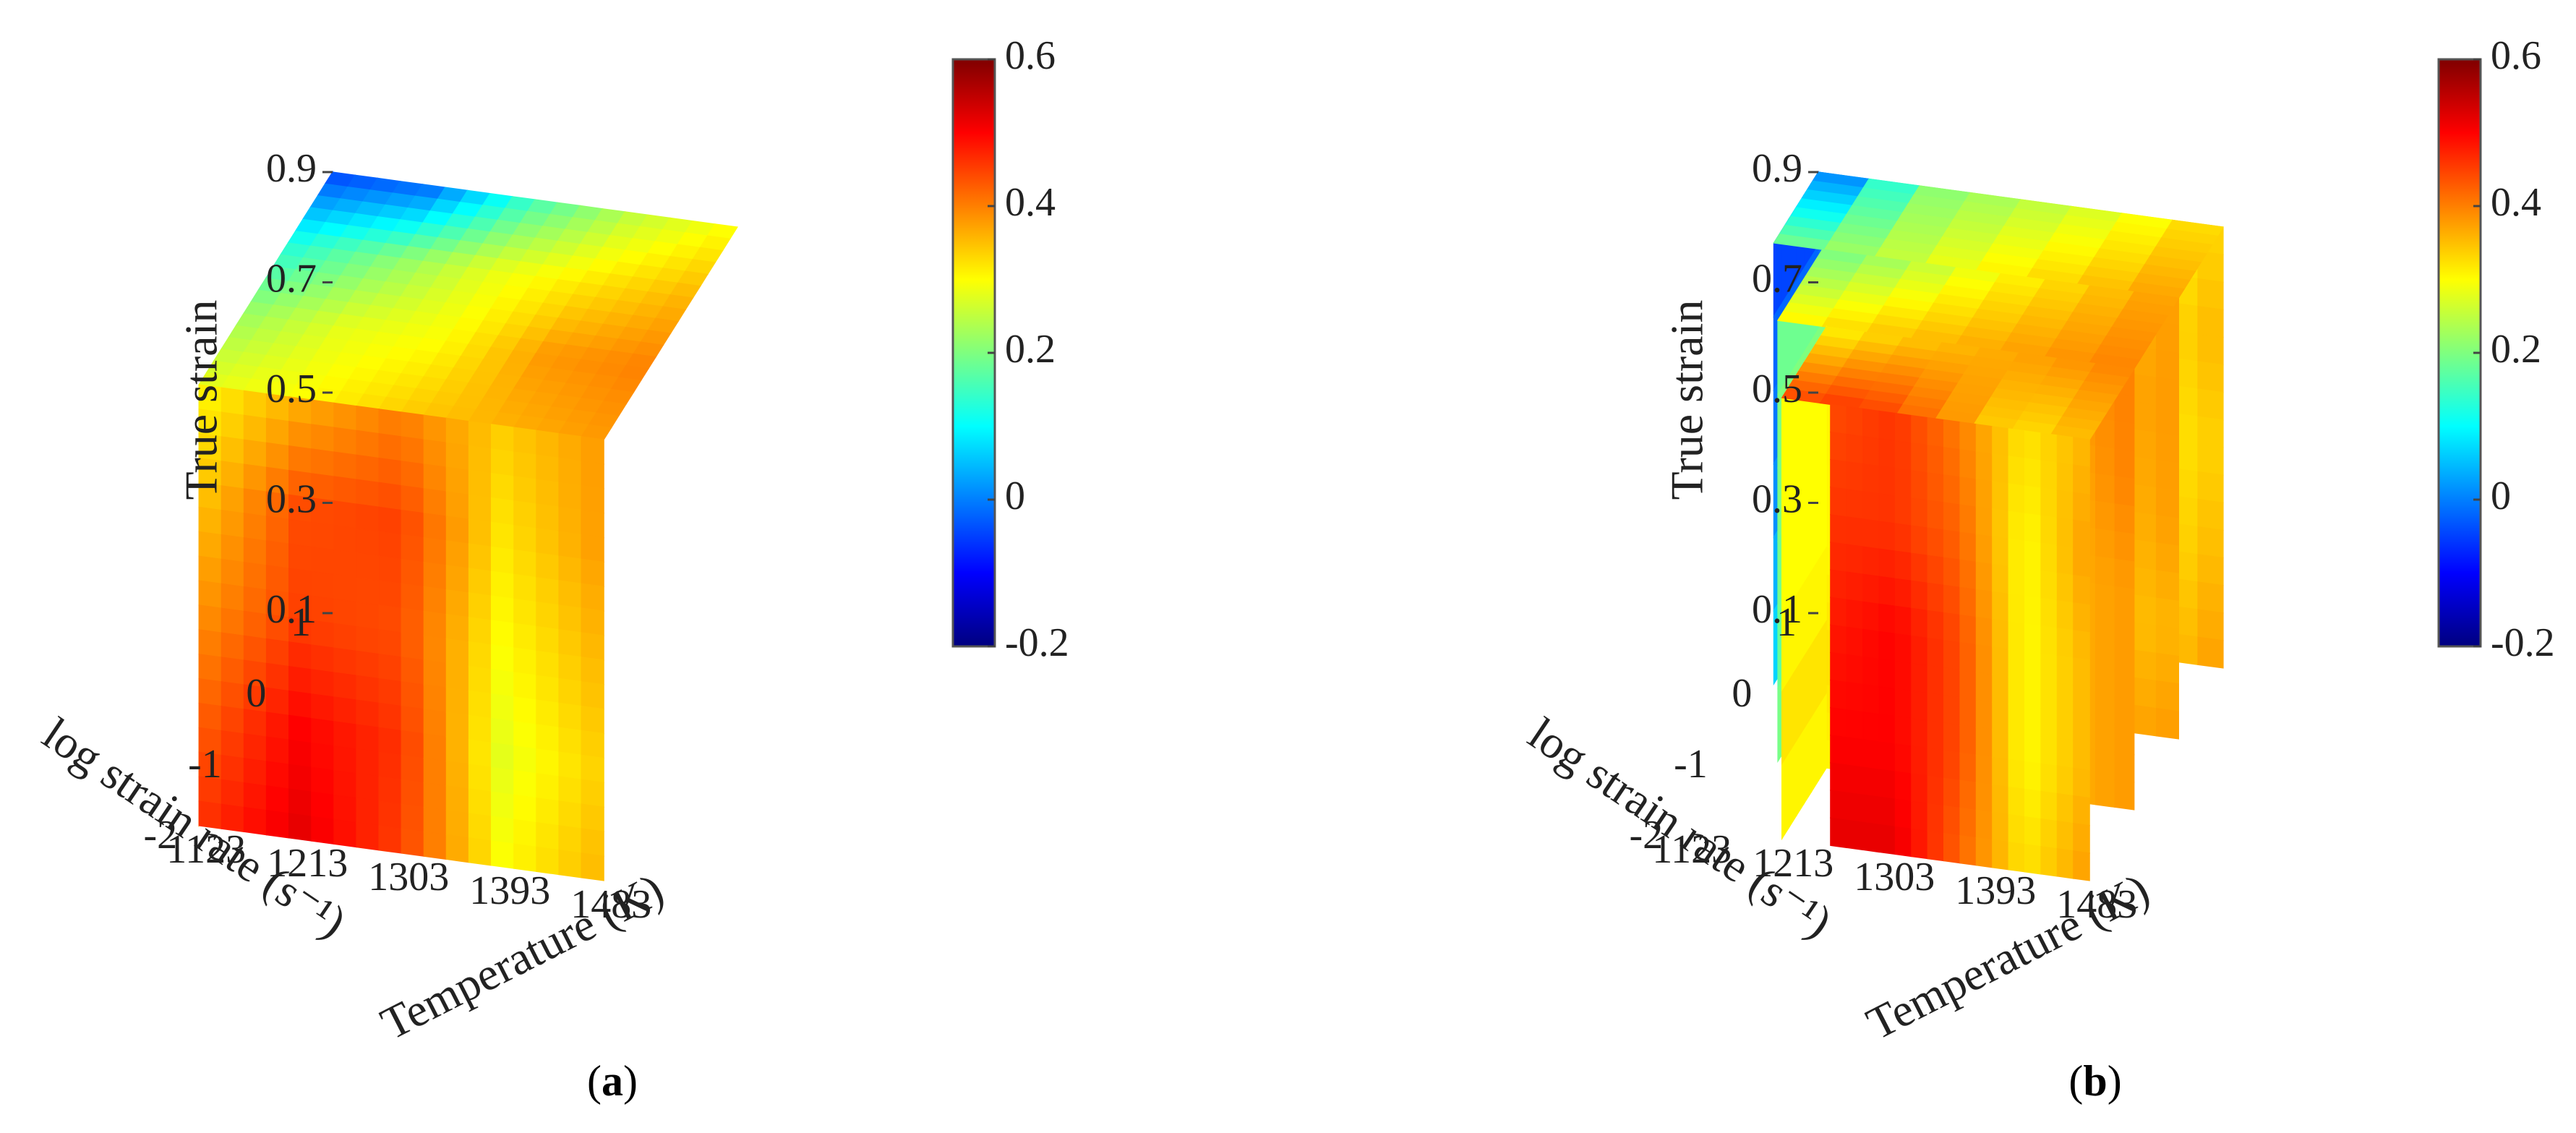  I want to click on colorbar-tick-label: -0.2, so click(1037, 642).